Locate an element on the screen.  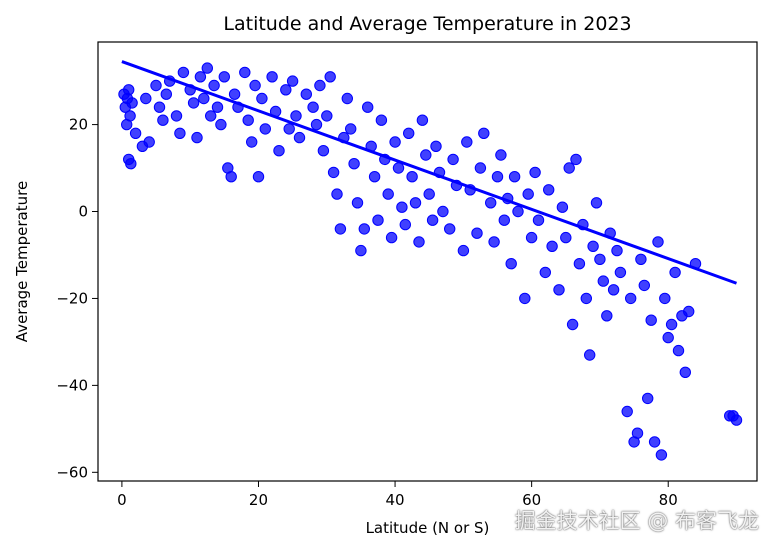
x-tick-label: 40 is located at coordinates (395, 500).